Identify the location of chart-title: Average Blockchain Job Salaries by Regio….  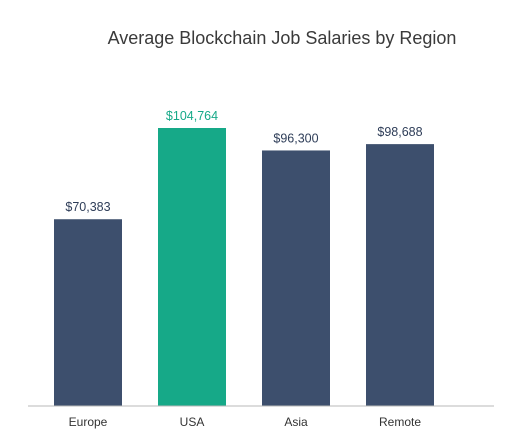
(282, 38).